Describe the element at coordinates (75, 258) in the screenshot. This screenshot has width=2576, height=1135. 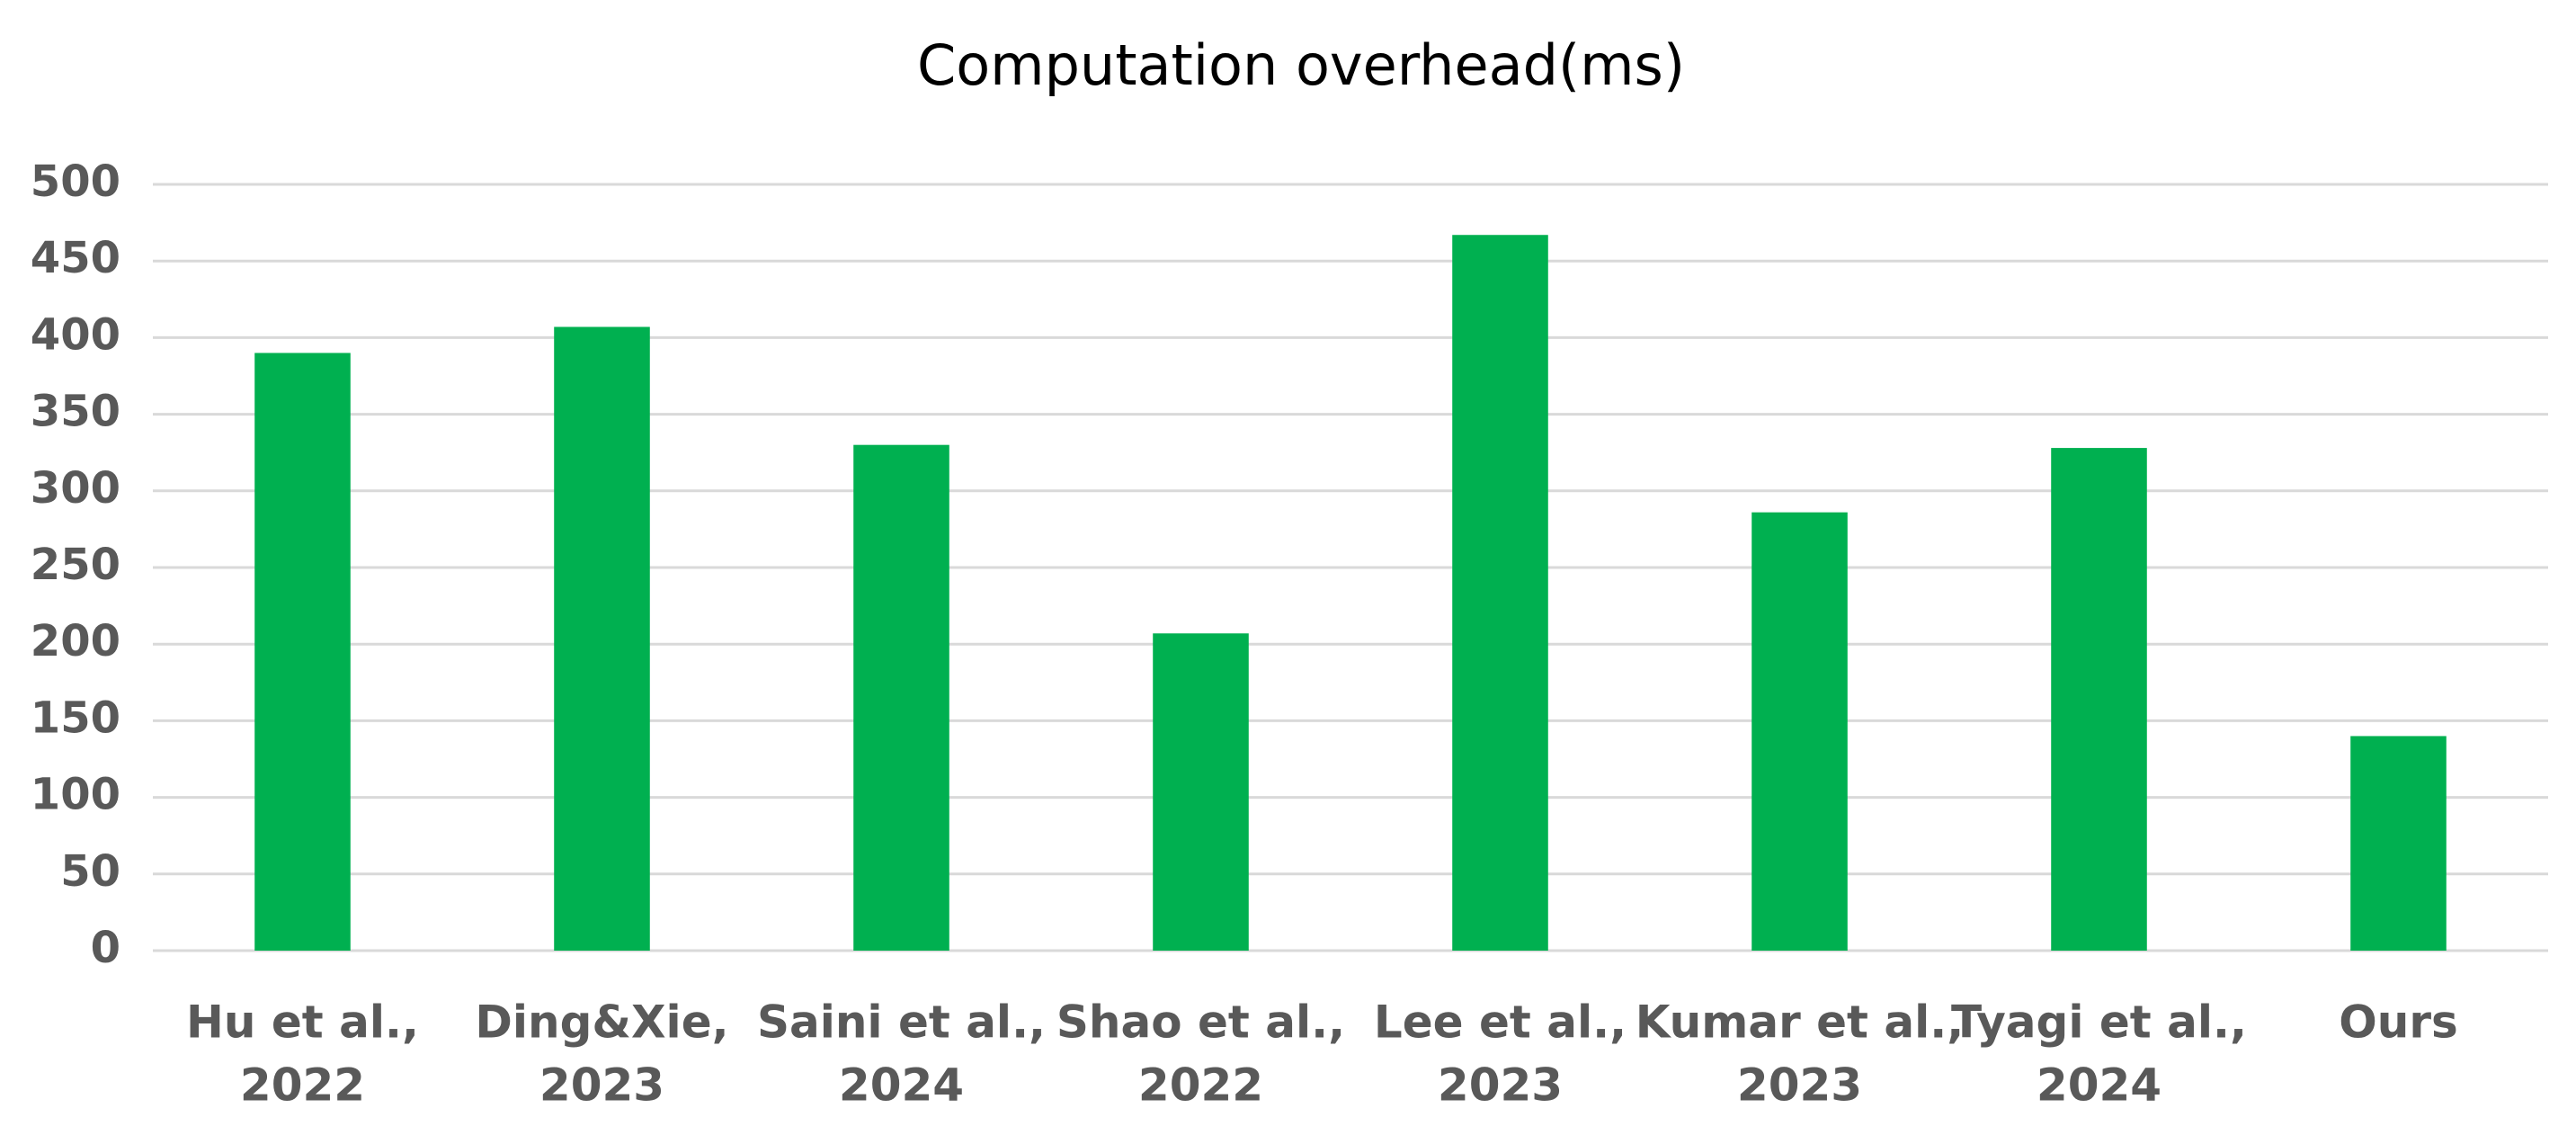
I see `y-tick-label: 450` at that location.